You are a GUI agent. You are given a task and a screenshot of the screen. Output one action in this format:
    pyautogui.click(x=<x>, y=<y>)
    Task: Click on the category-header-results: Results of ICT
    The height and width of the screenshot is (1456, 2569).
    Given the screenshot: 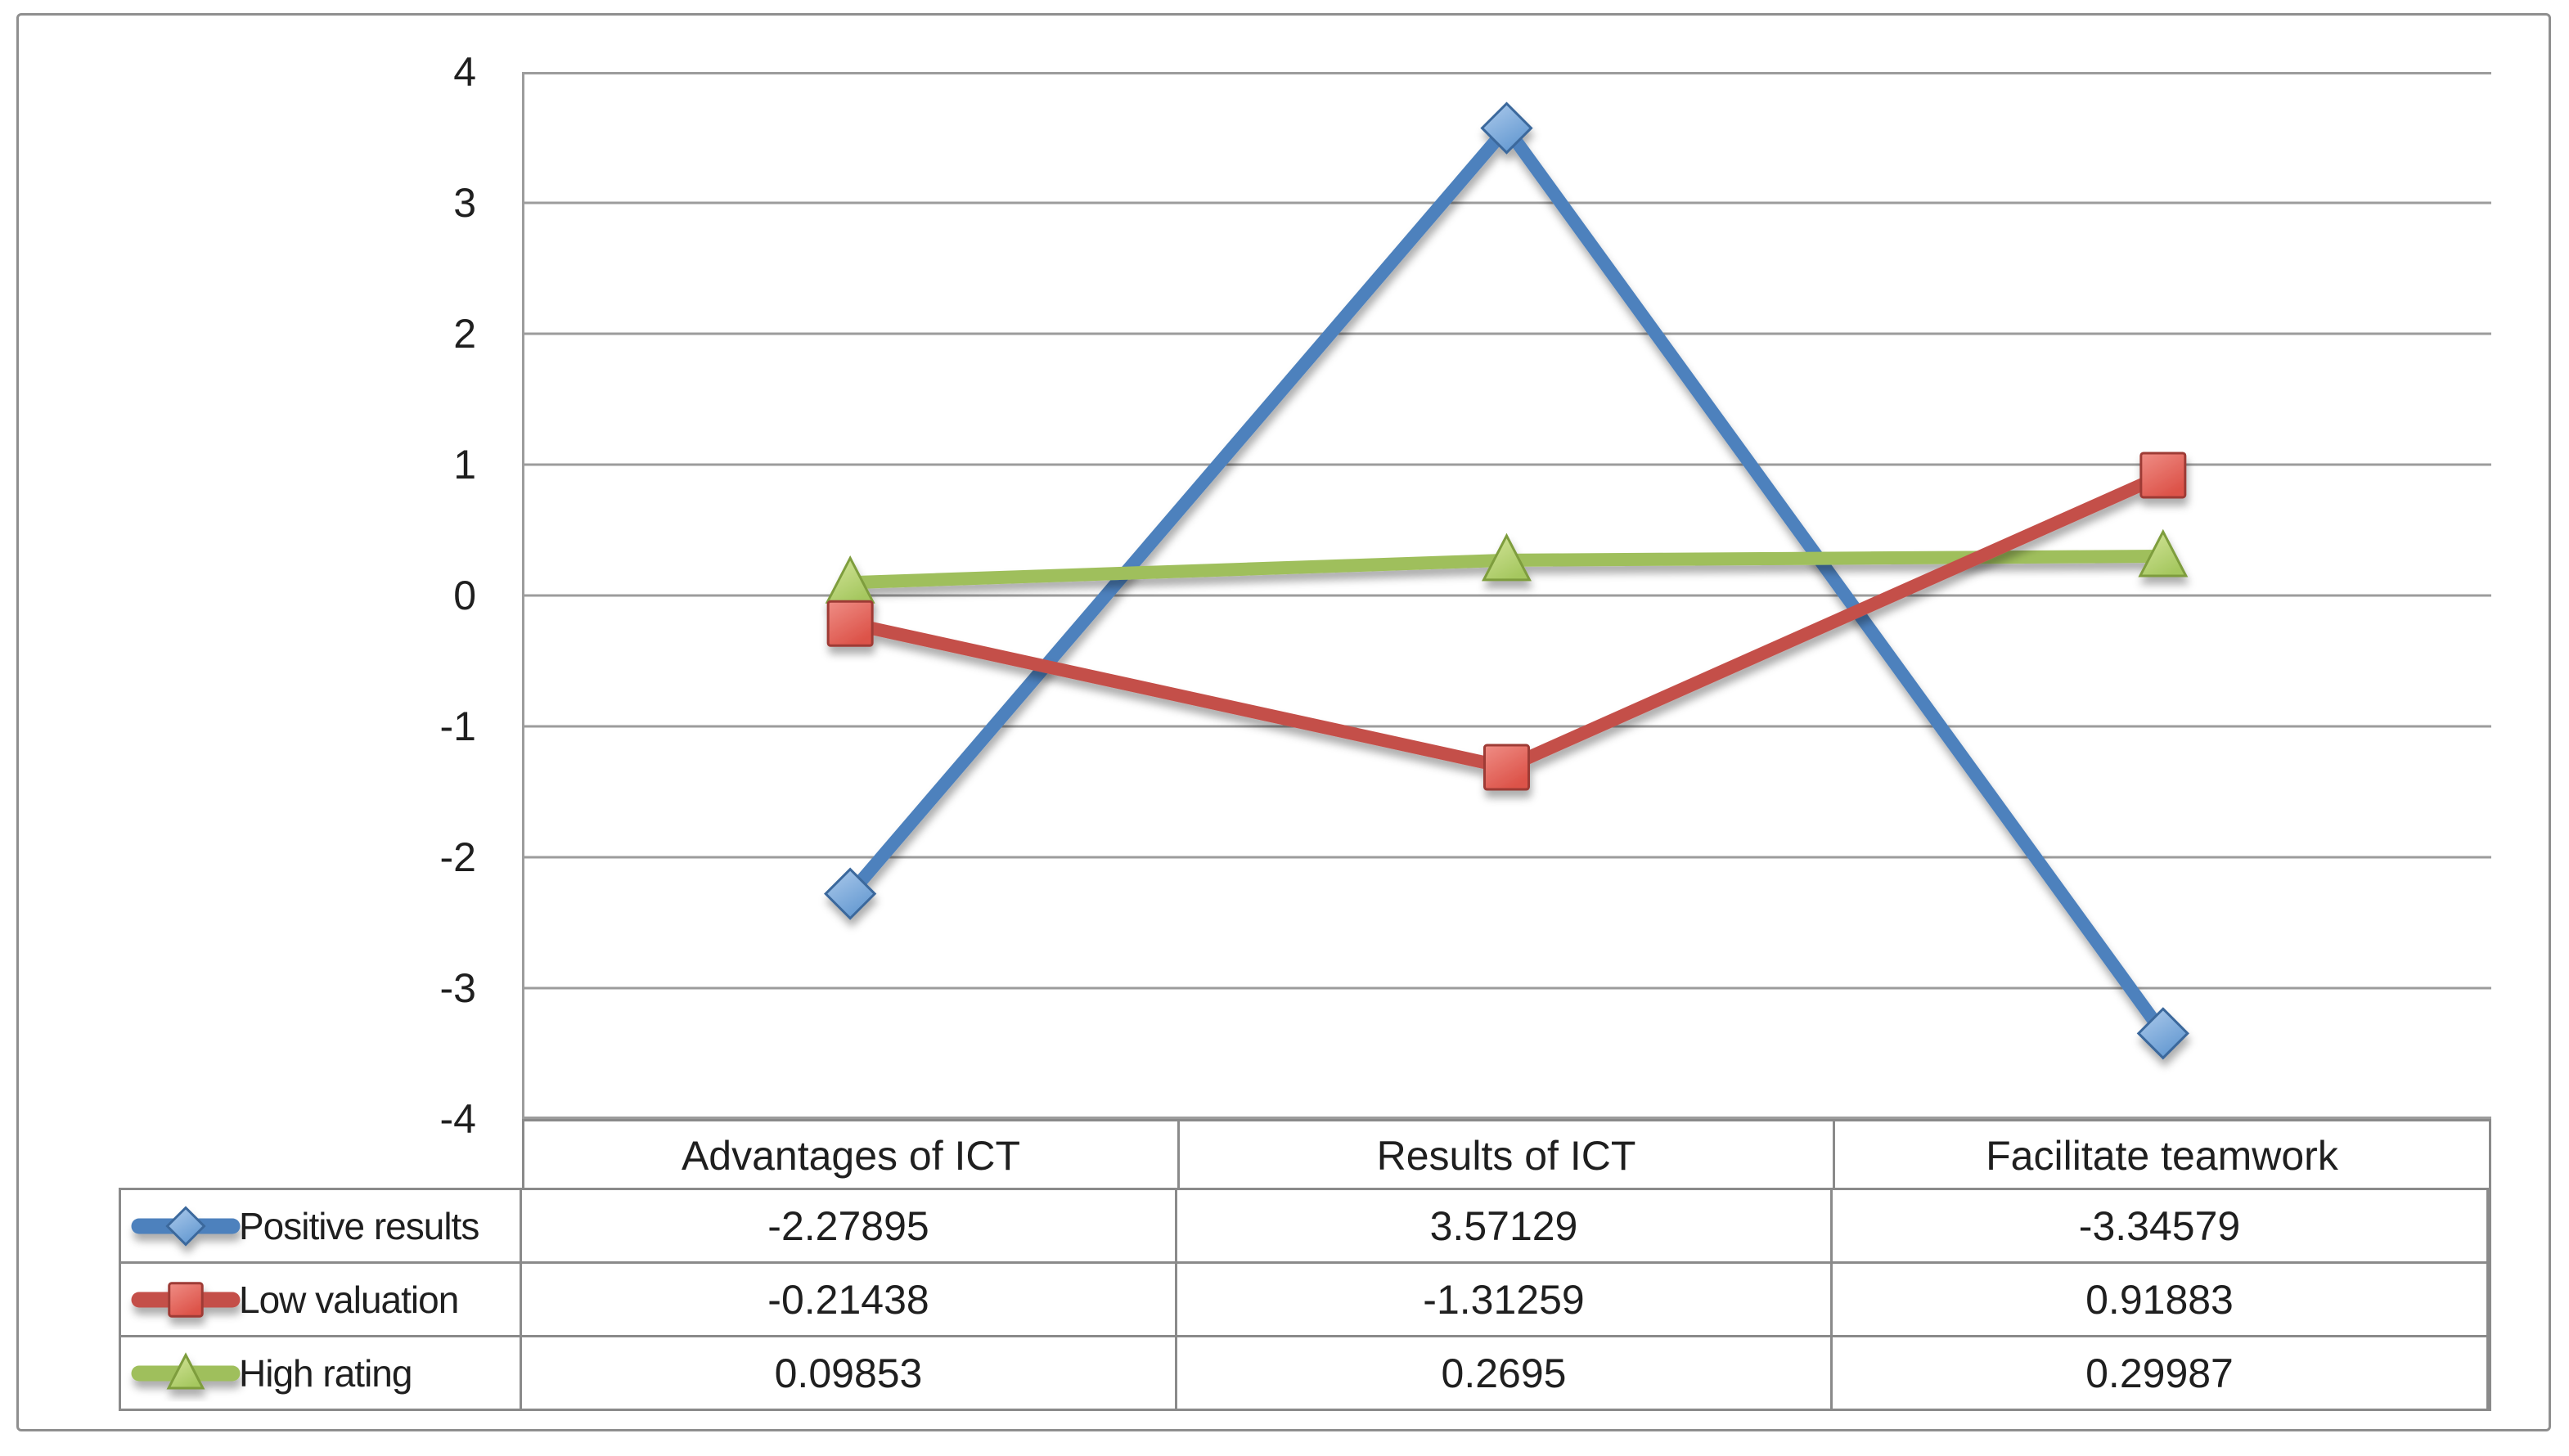 What is the action you would take?
    pyautogui.click(x=1506, y=1156)
    